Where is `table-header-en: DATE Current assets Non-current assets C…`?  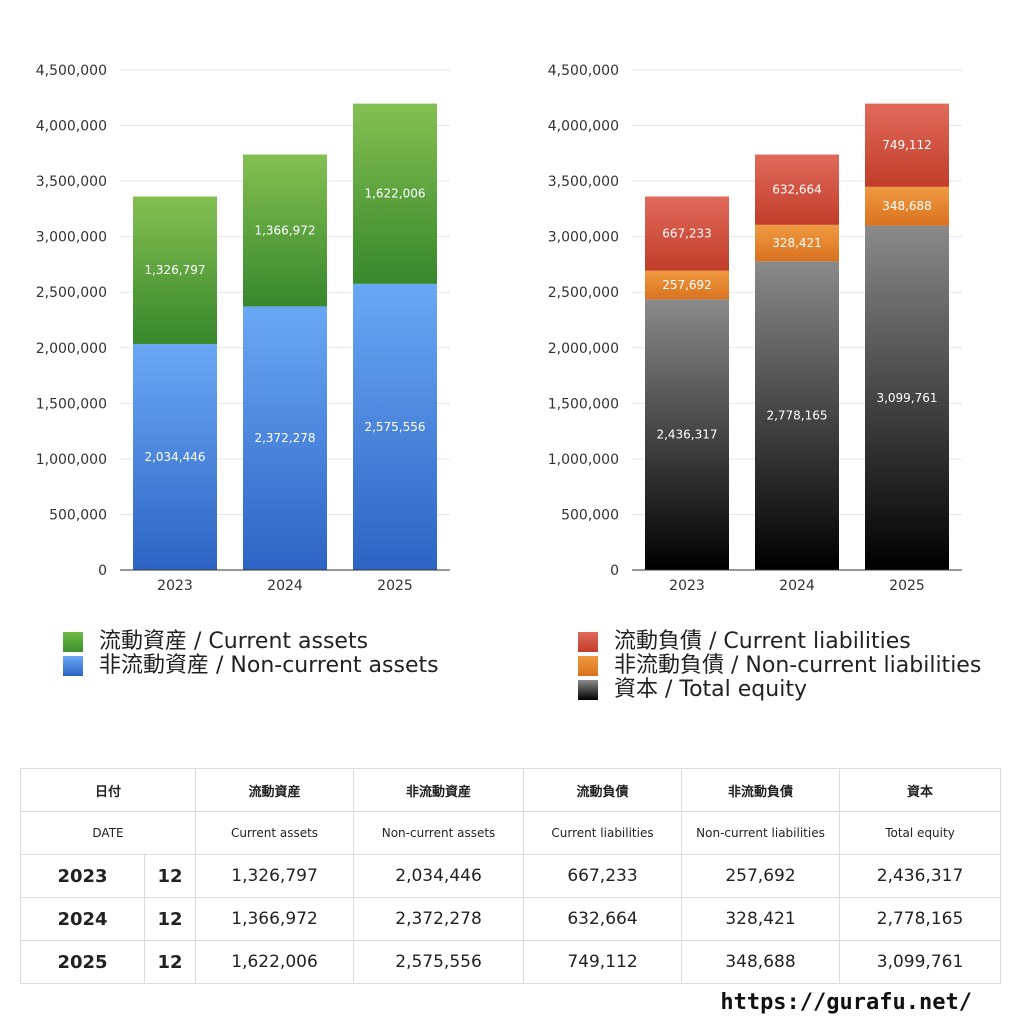
table-header-en: DATE Current assets Non-current assets C… is located at coordinates (510, 833).